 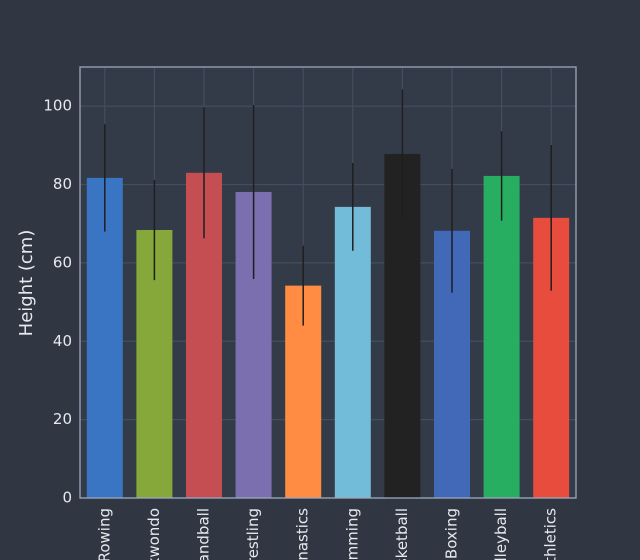 What do you see at coordinates (452, 533) in the screenshot?
I see `x-tick-label: Boxing` at bounding box center [452, 533].